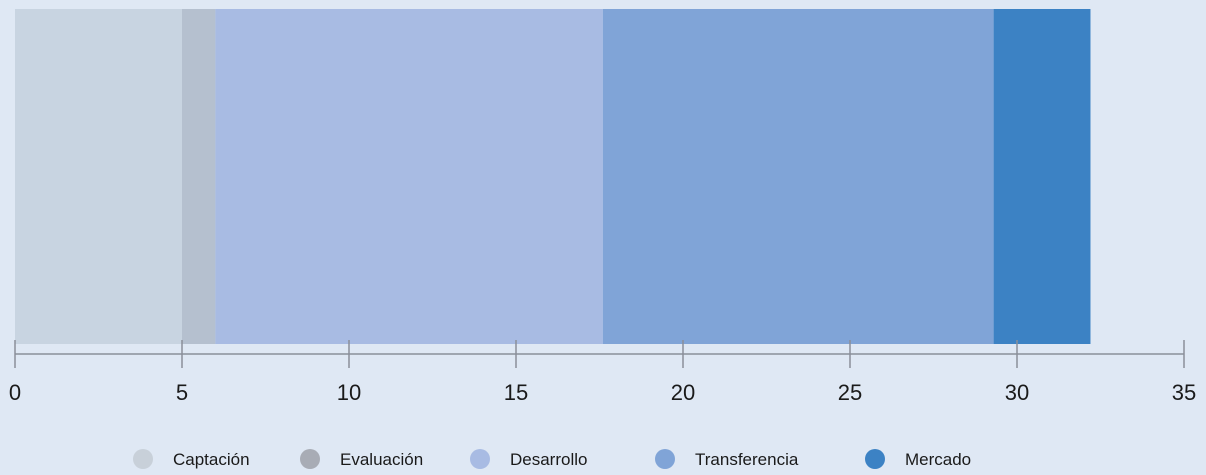 The image size is (1206, 475). What do you see at coordinates (516, 392) in the screenshot?
I see `x-tick-label: 15` at bounding box center [516, 392].